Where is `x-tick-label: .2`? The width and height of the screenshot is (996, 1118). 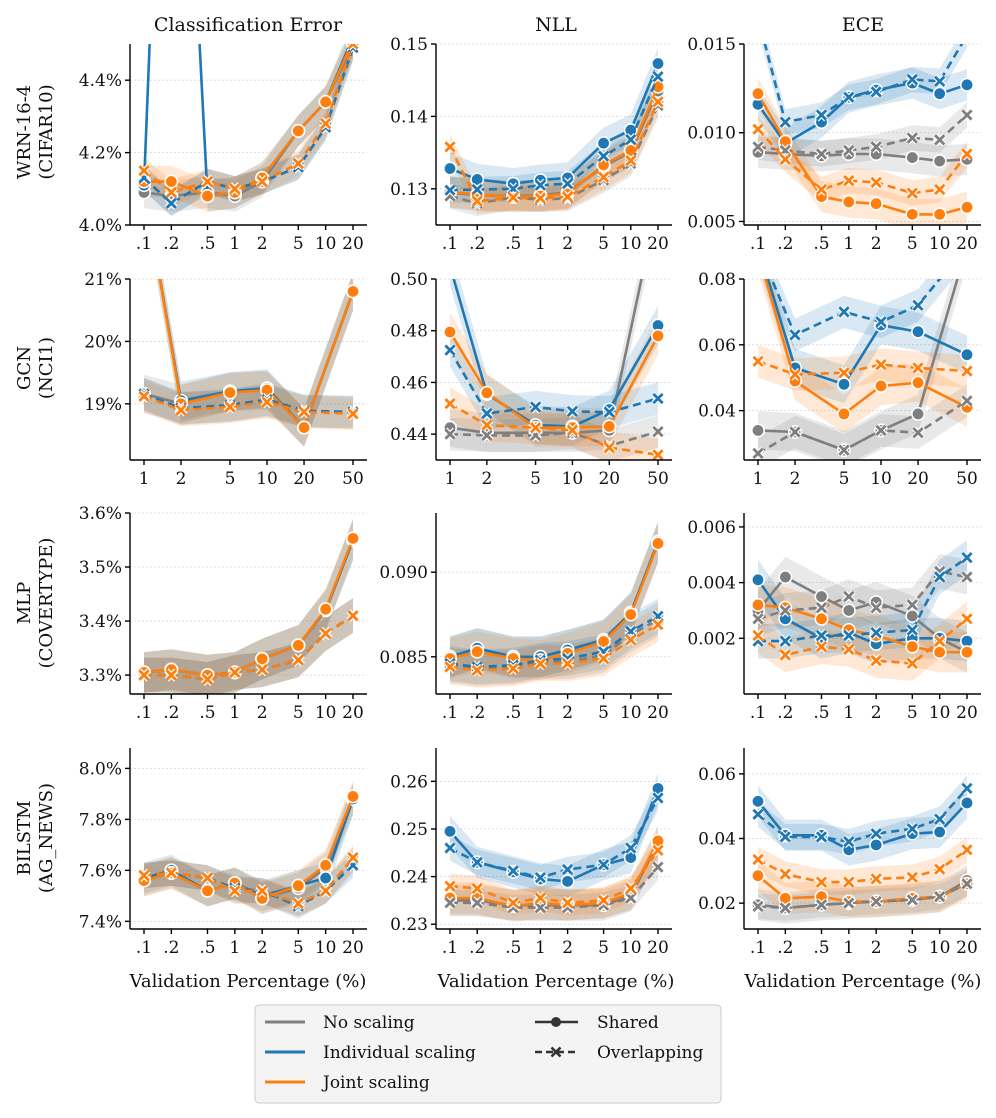 x-tick-label: .2 is located at coordinates (171, 948).